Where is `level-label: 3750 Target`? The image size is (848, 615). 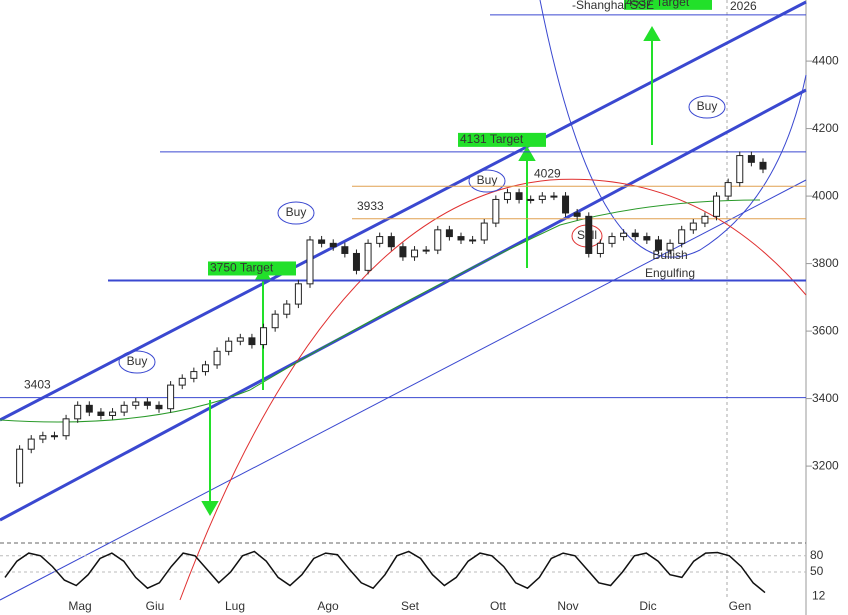
level-label: 3750 Target is located at coordinates (242, 268).